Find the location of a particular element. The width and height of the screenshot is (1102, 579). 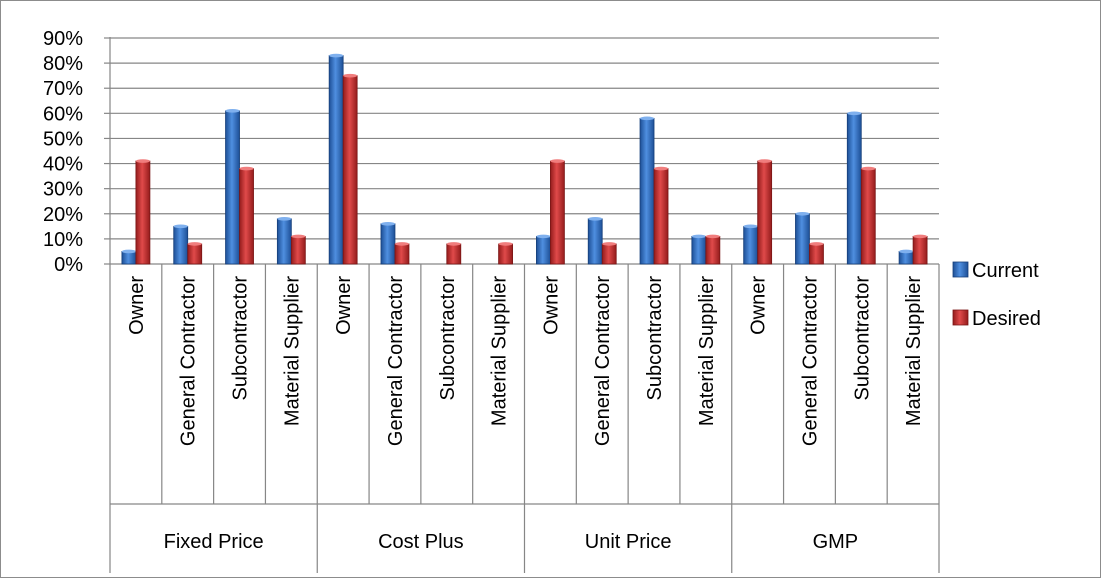

y-tick-label: 50% is located at coordinates (63, 139).